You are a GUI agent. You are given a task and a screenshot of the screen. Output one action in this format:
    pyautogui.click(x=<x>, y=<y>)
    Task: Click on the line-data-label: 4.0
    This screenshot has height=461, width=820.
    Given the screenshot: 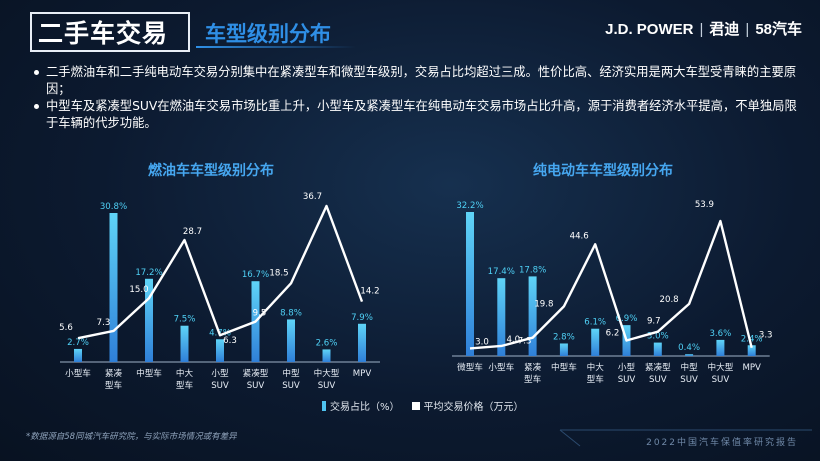 What is the action you would take?
    pyautogui.click(x=513, y=340)
    